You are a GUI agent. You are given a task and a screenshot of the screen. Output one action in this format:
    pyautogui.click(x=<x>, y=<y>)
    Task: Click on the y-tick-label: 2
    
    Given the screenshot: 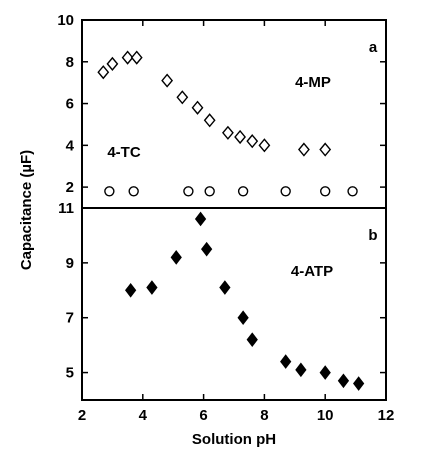 What is the action you would take?
    pyautogui.click(x=70, y=187)
    